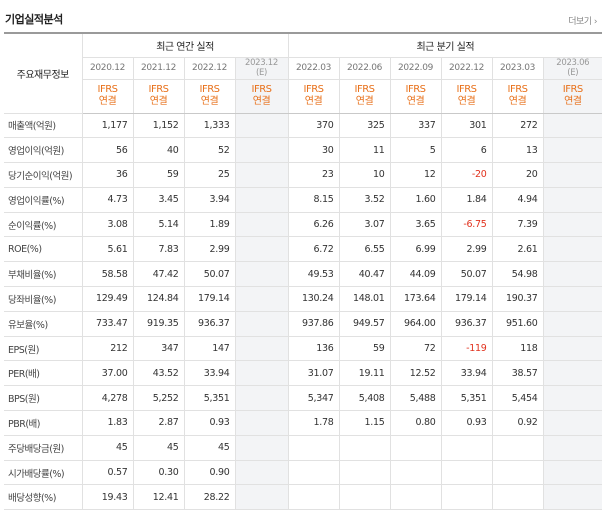  What do you see at coordinates (209, 274) in the screenshot?
I see `value-cell: 50.07` at bounding box center [209, 274].